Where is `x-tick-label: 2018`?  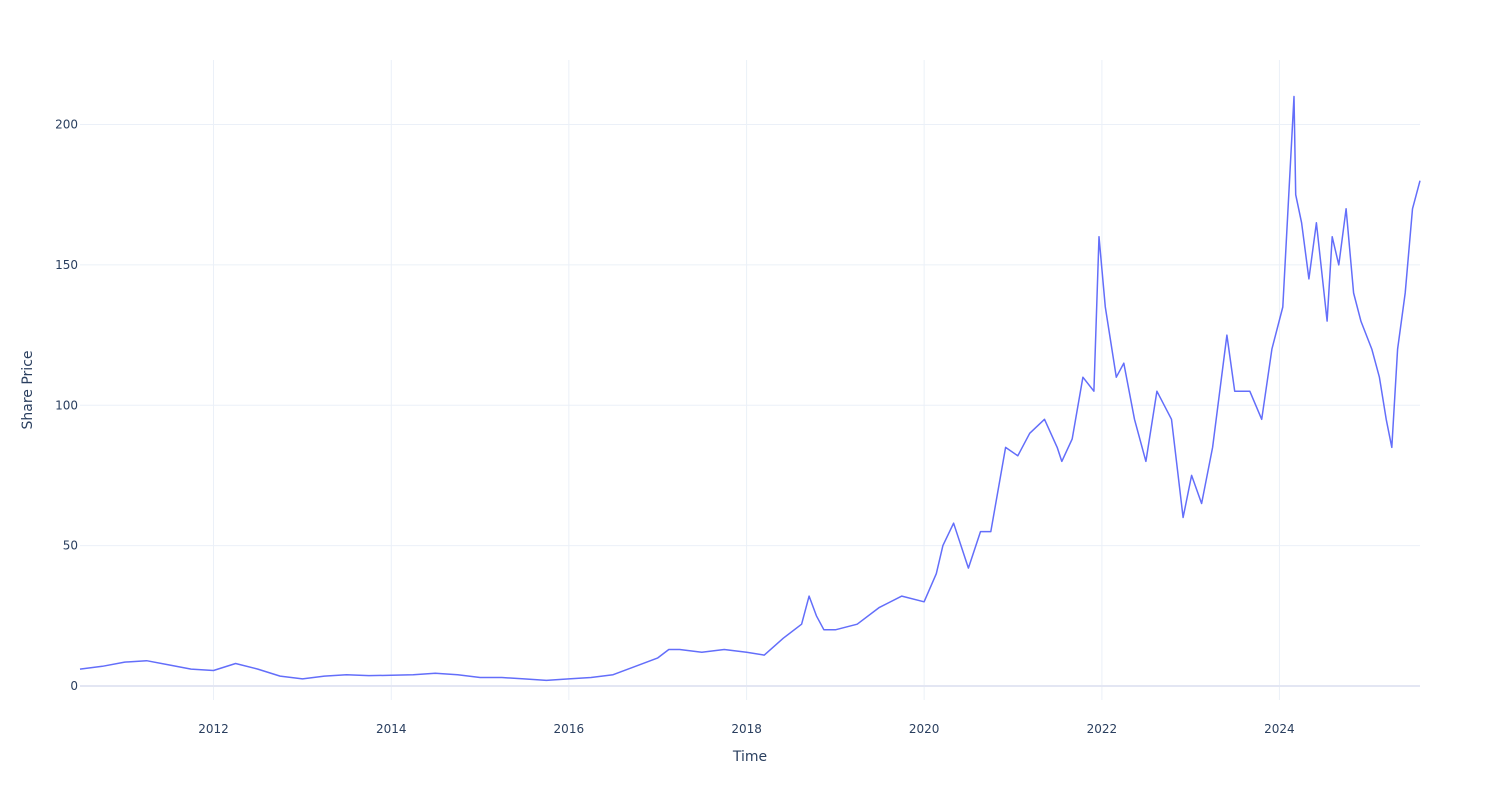 x-tick-label: 2018 is located at coordinates (746, 729).